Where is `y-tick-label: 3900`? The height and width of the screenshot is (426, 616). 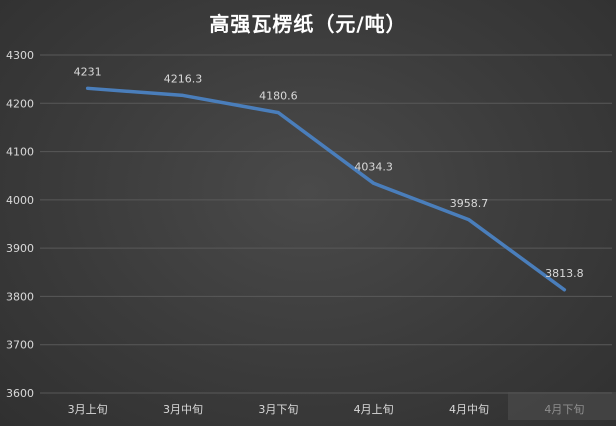
y-tick-label: 3900 is located at coordinates (20, 248).